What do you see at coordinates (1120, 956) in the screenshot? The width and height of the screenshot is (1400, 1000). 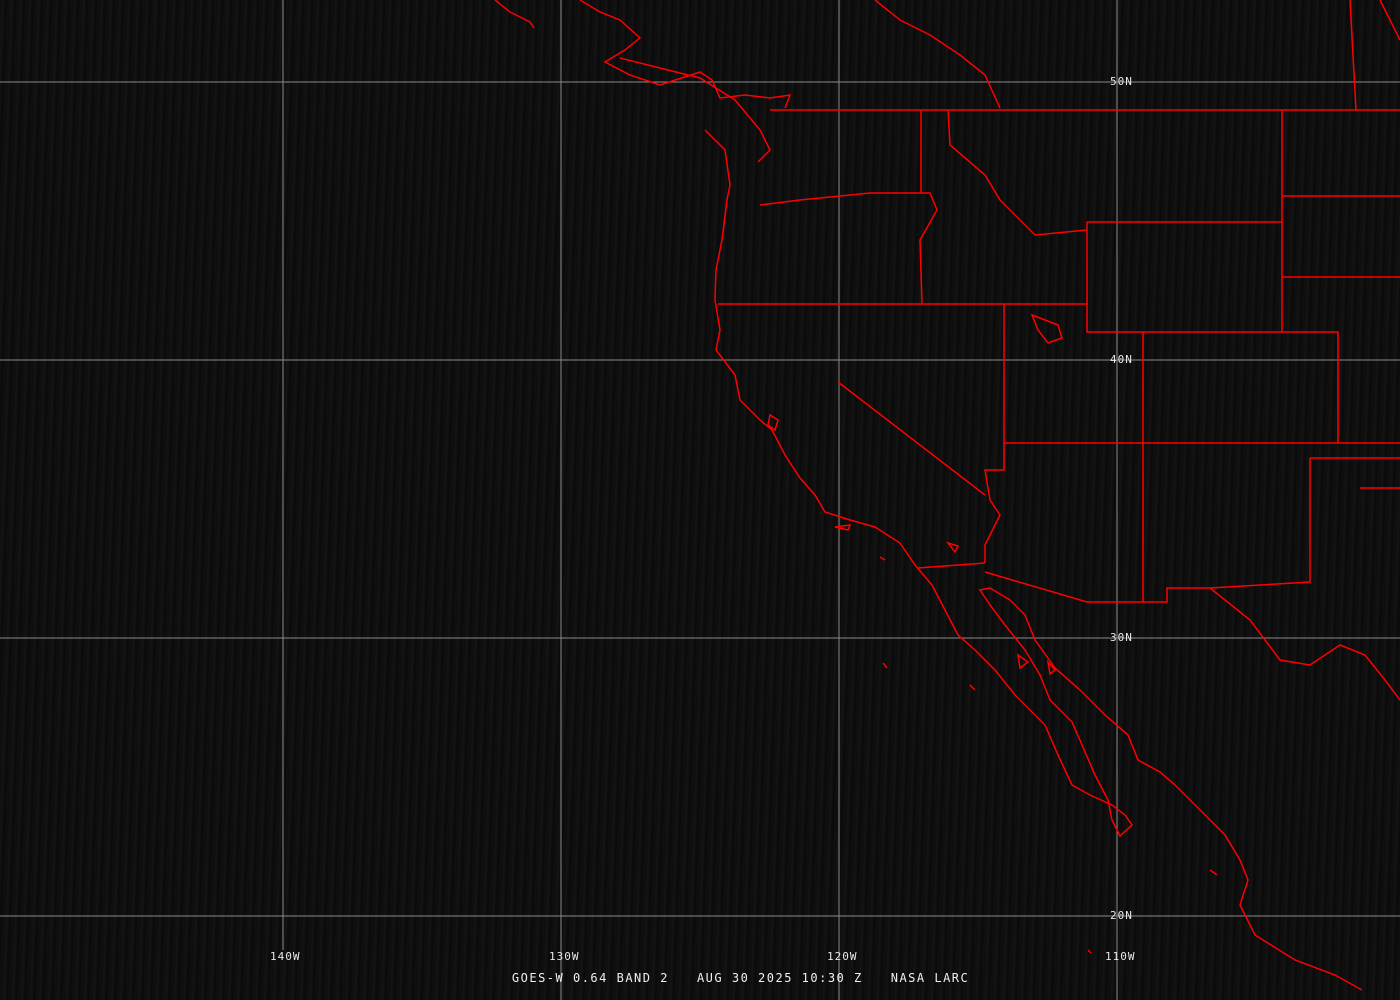 I see `lon-label-110w: 110W` at bounding box center [1120, 956].